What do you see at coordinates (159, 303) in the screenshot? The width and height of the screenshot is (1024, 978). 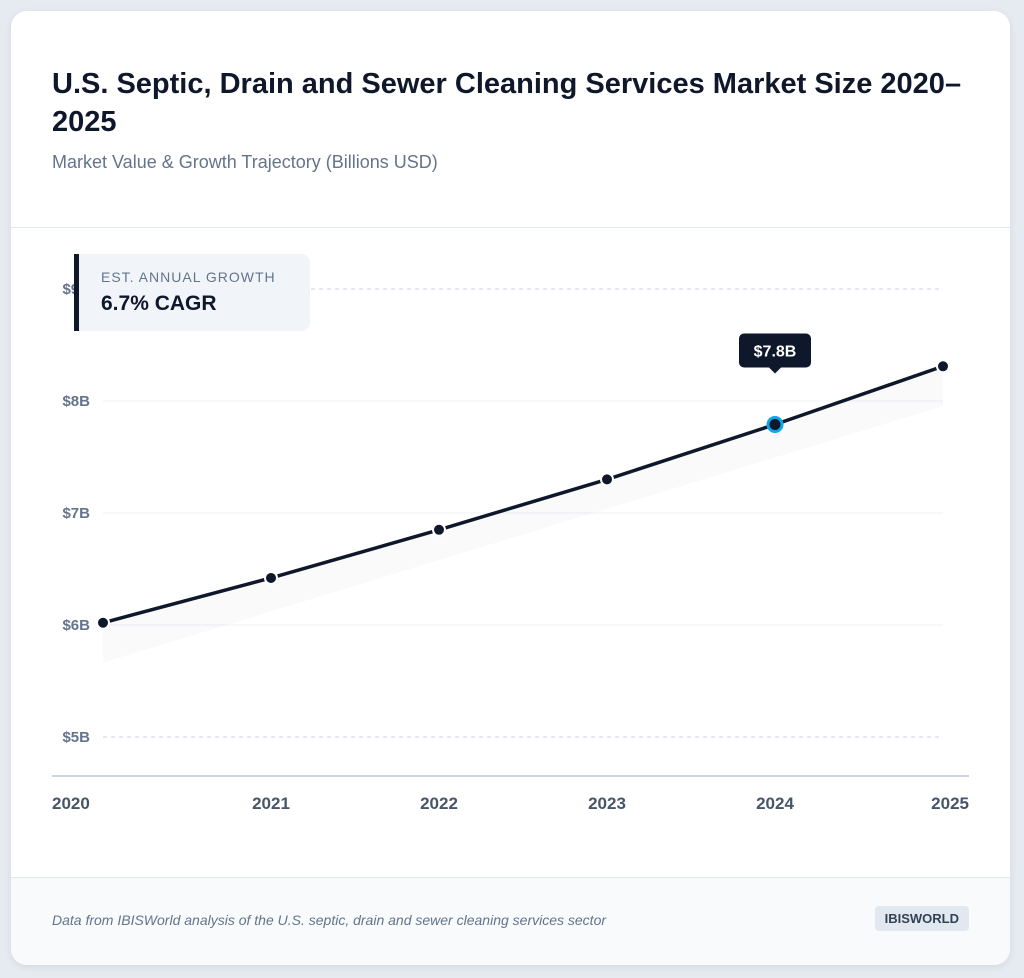 I see `callout-value: 6.7% CAGR` at bounding box center [159, 303].